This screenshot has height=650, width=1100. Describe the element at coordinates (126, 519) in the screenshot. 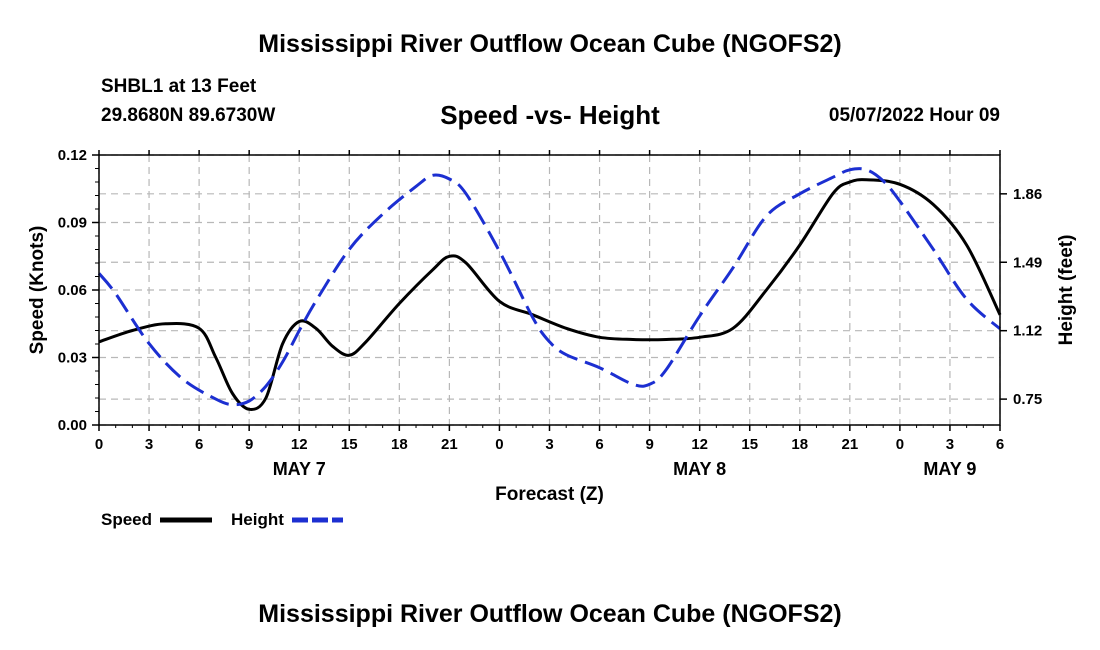

I see `legend-speed-label: Speed` at that location.